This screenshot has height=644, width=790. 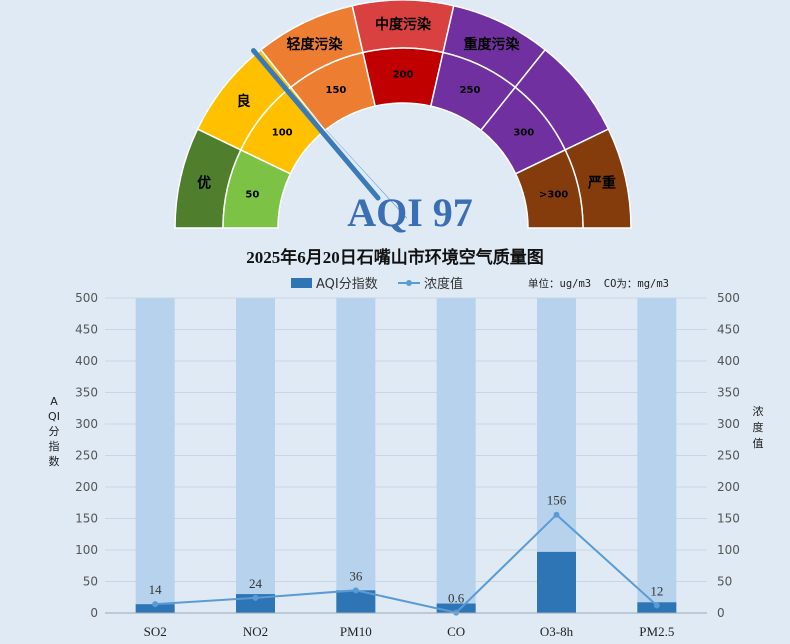 What do you see at coordinates (301, 283) in the screenshot?
I see `legend-swatch-aqi` at bounding box center [301, 283].